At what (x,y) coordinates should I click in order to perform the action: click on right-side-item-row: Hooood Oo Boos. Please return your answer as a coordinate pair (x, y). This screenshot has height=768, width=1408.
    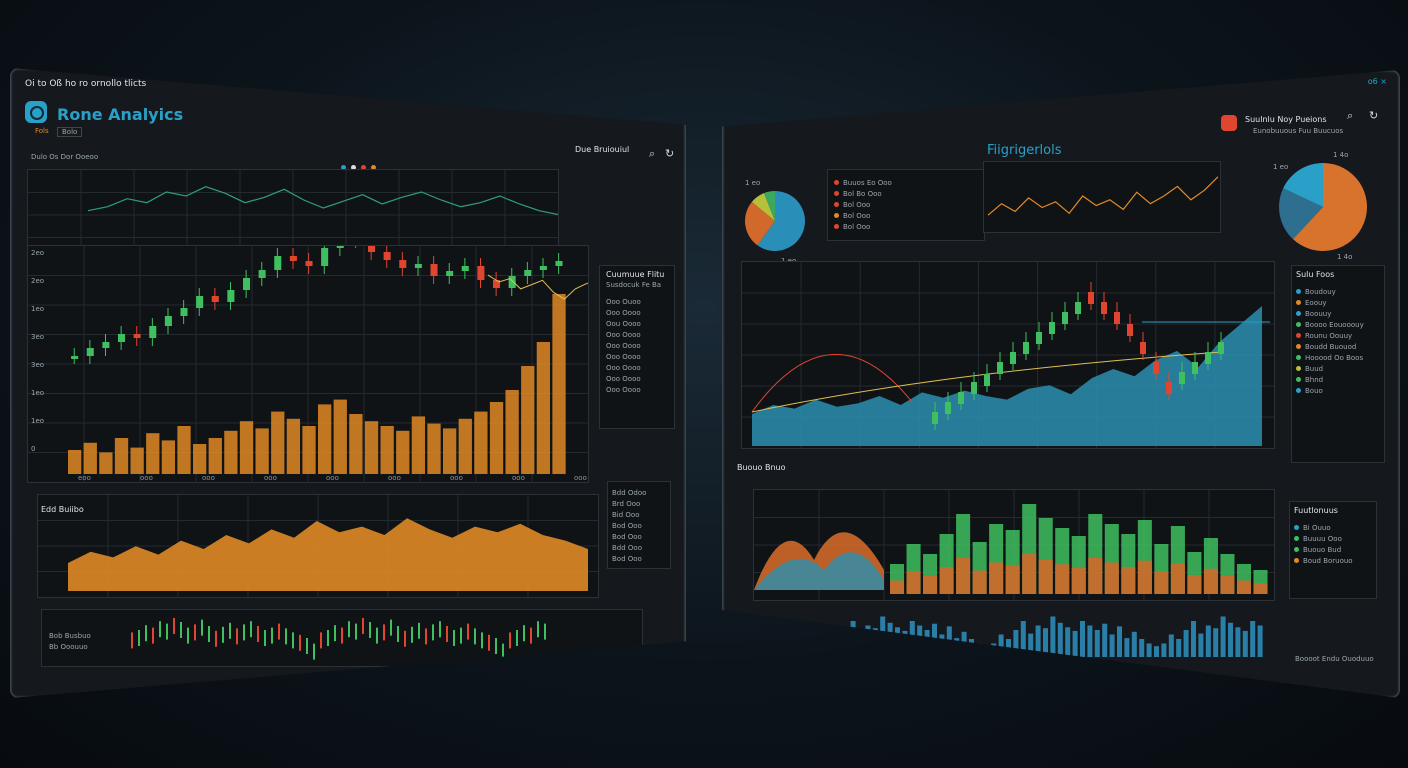
    Looking at the image, I should click on (1338, 358).